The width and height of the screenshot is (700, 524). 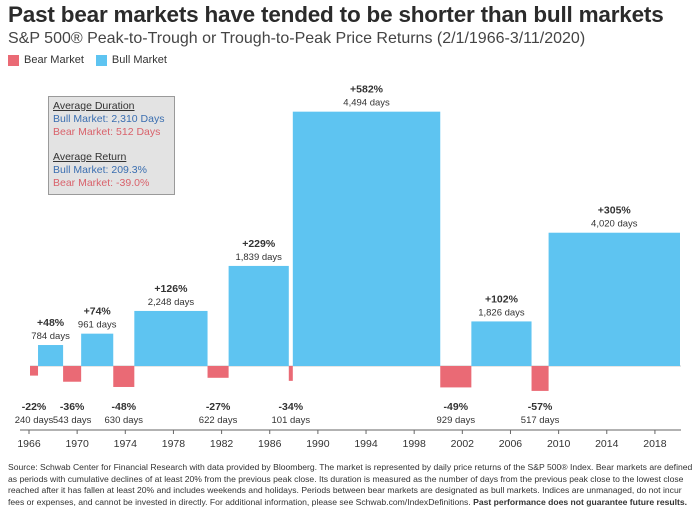 I want to click on x-tick-label-2018: 2018, so click(x=655, y=444).